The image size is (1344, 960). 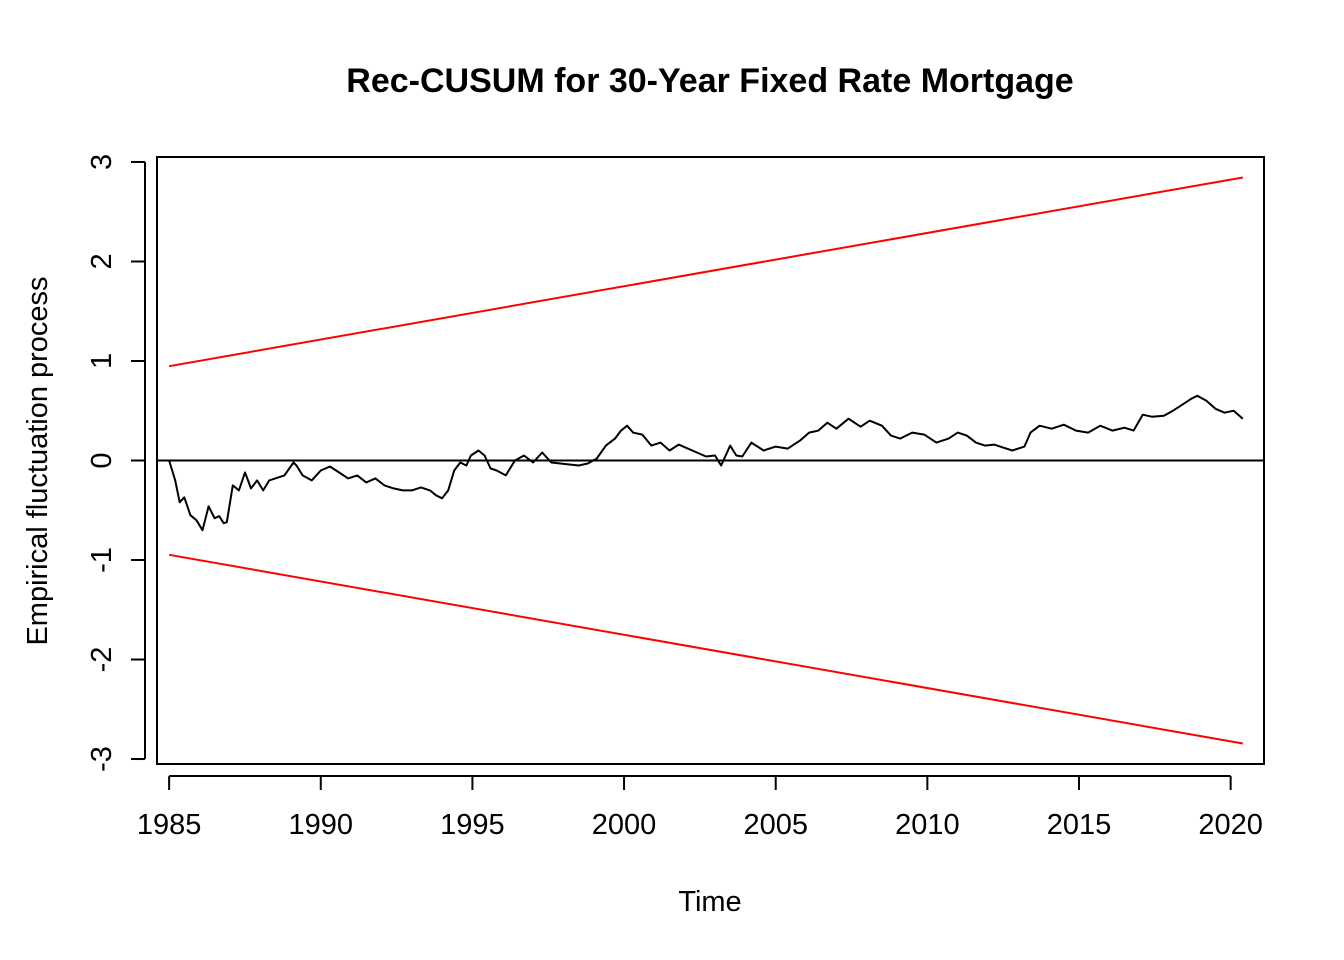 What do you see at coordinates (472, 825) in the screenshot?
I see `x-tick-label: 1995` at bounding box center [472, 825].